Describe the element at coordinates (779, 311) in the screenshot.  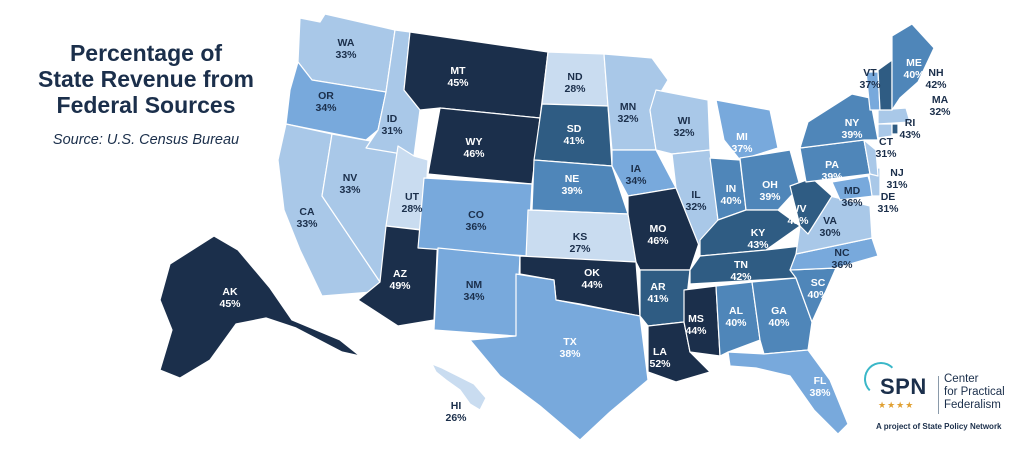
I see `state-abbr: GA` at that location.